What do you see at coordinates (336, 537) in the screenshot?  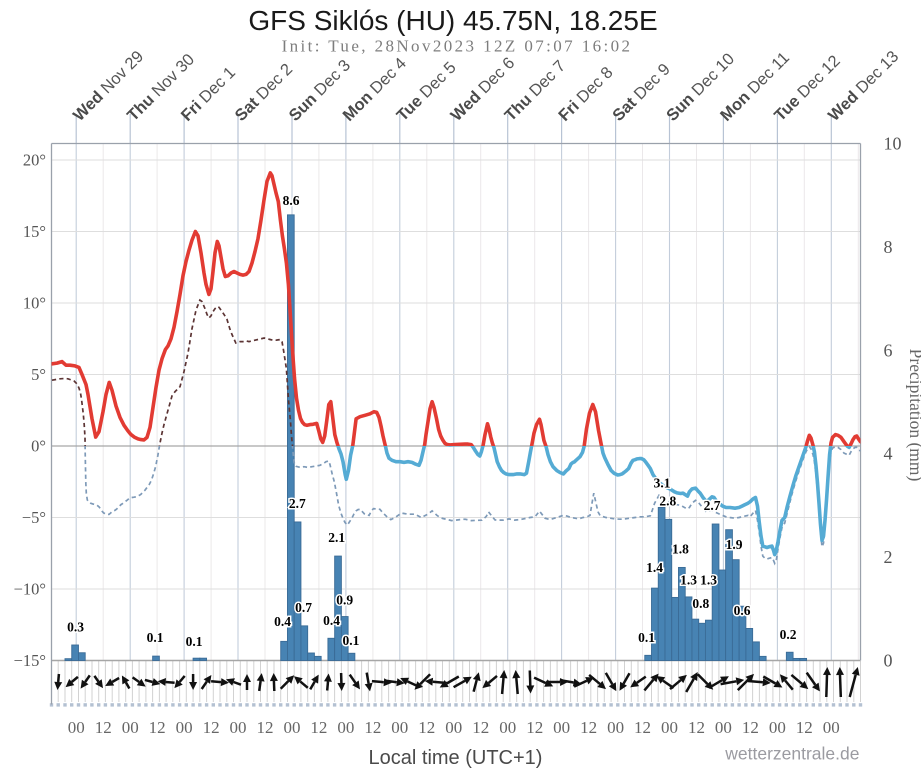 I see `svg-text: 2.1` at bounding box center [336, 537].